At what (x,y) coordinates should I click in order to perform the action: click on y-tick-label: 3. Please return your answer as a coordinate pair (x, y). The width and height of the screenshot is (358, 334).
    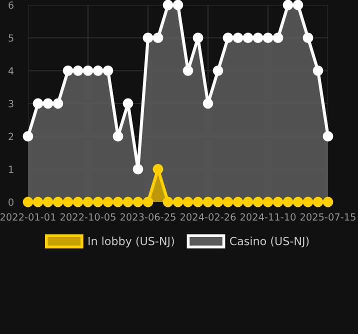
    Looking at the image, I should click on (11, 104).